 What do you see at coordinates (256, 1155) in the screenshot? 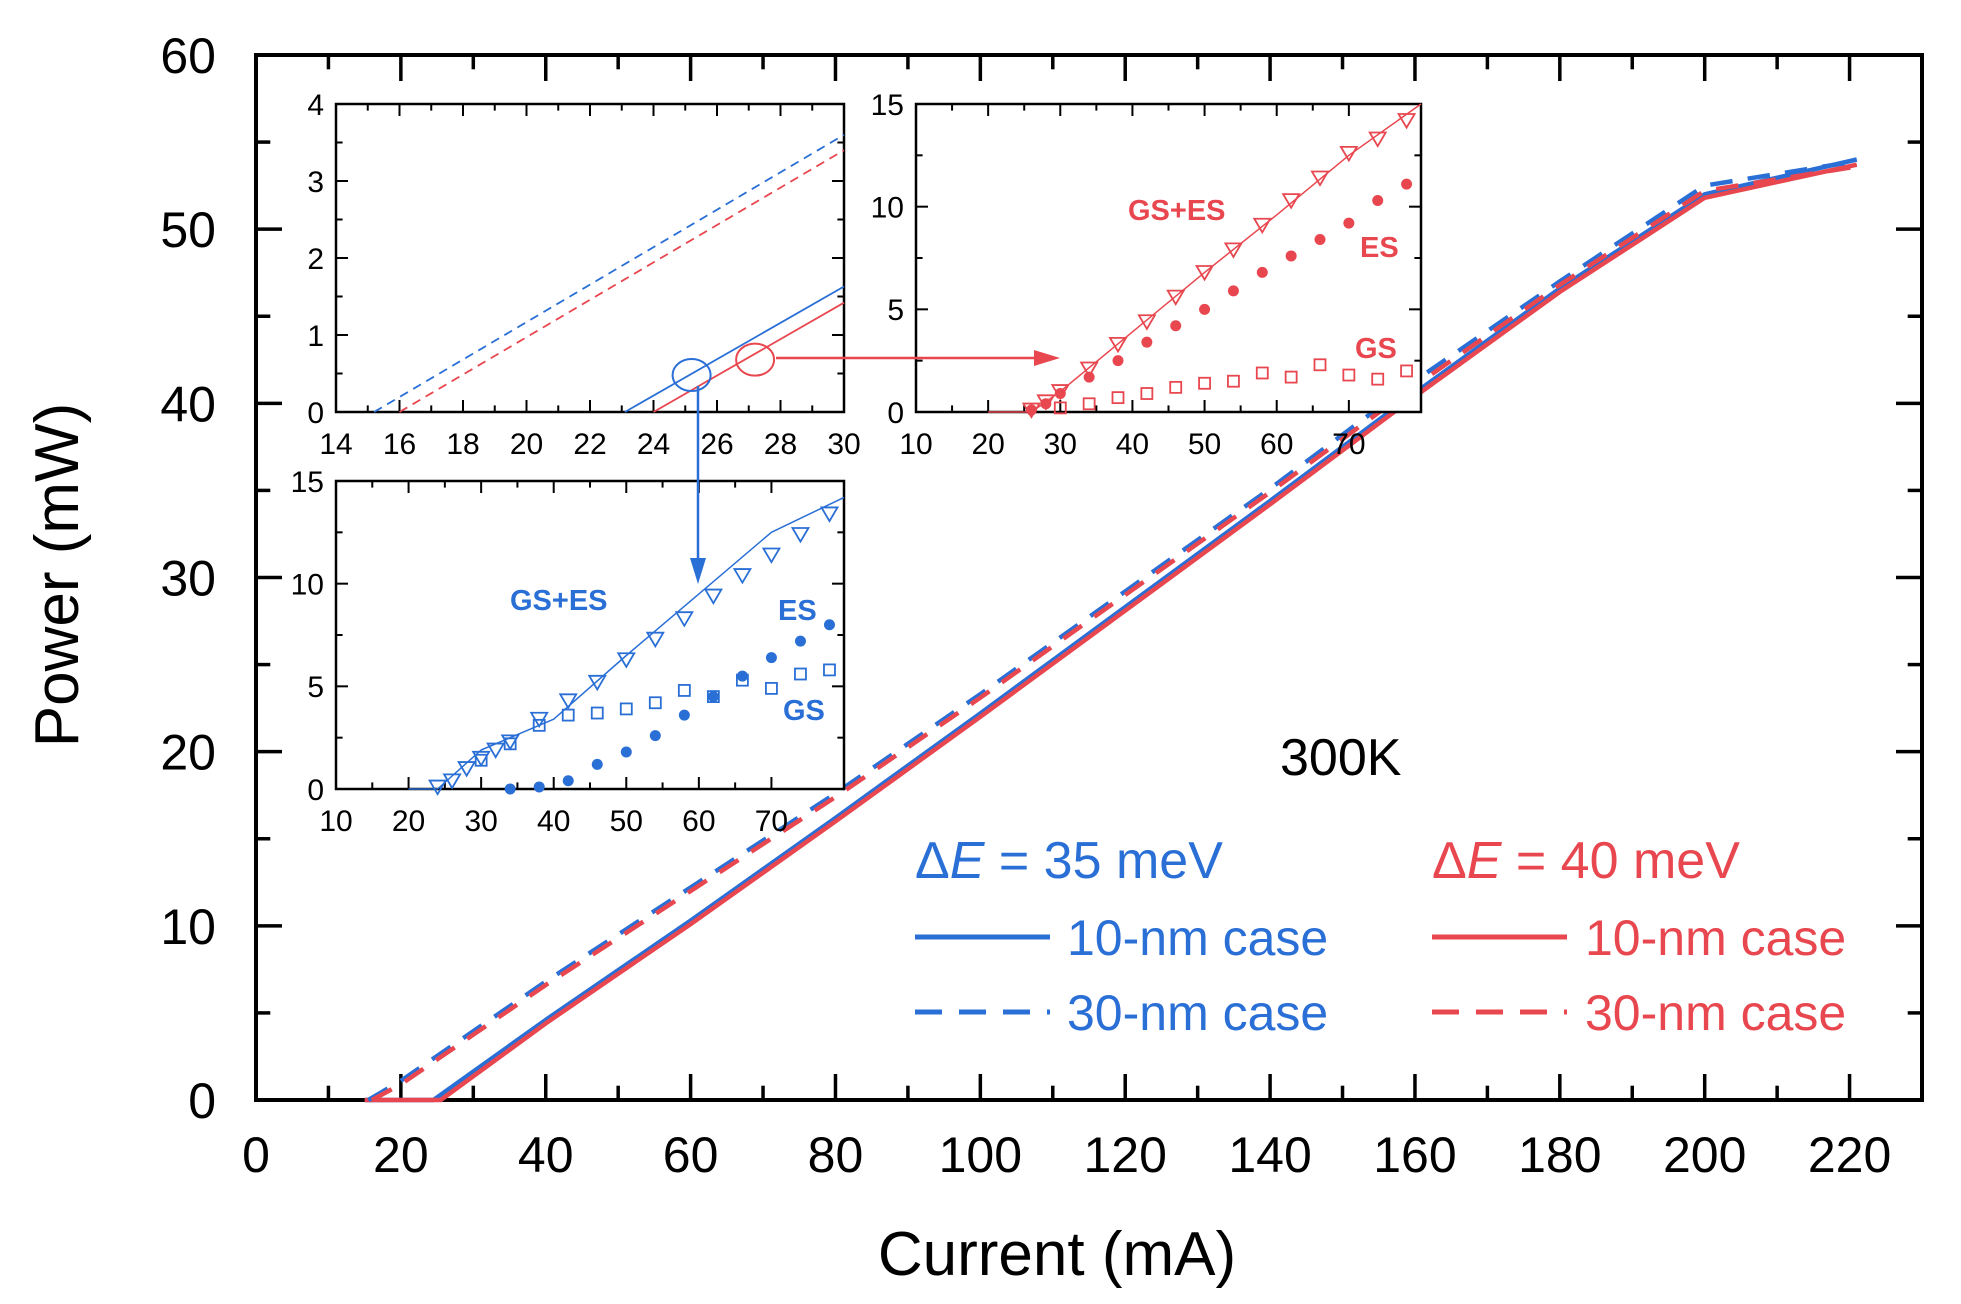
I see `main-xtick-label: 0` at bounding box center [256, 1155].